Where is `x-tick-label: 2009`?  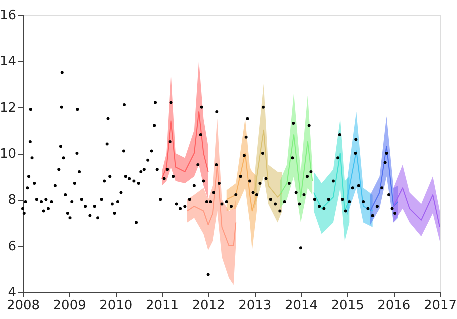 x-tick-label: 2009 is located at coordinates (69, 306).